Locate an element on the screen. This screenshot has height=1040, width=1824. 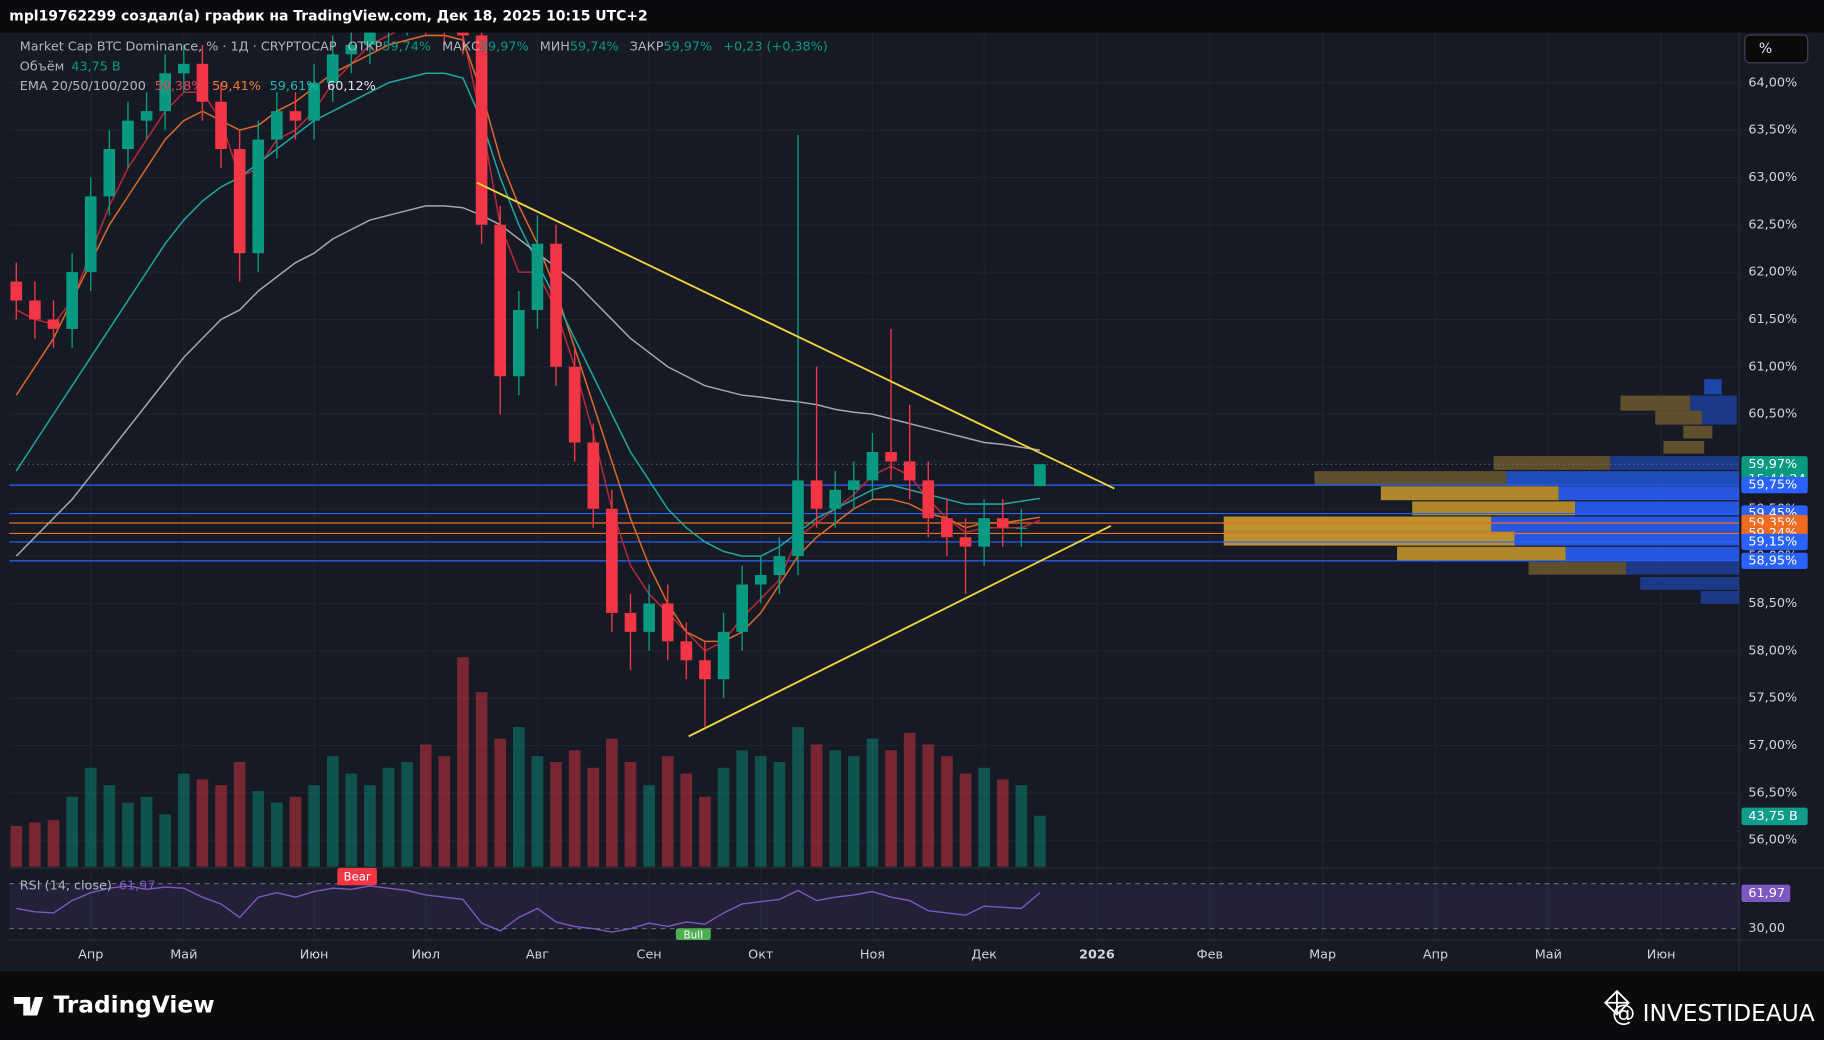
x-tick-label: Июн is located at coordinates (314, 955).